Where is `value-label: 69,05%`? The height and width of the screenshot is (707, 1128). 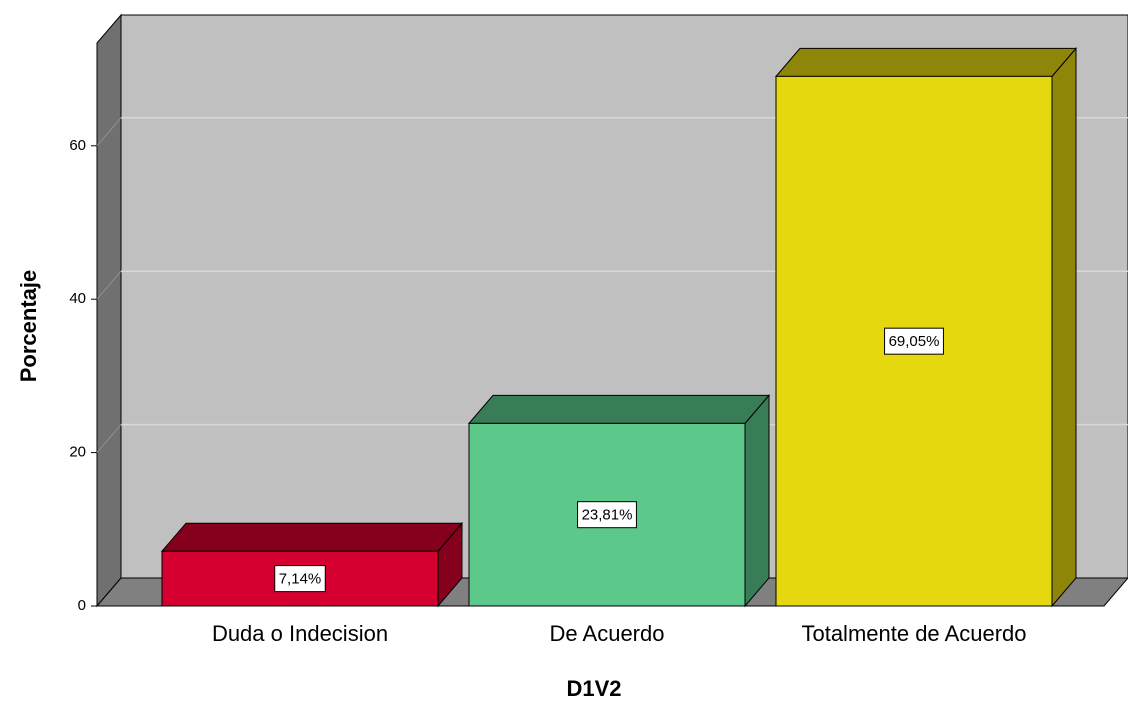 value-label: 69,05% is located at coordinates (914, 341).